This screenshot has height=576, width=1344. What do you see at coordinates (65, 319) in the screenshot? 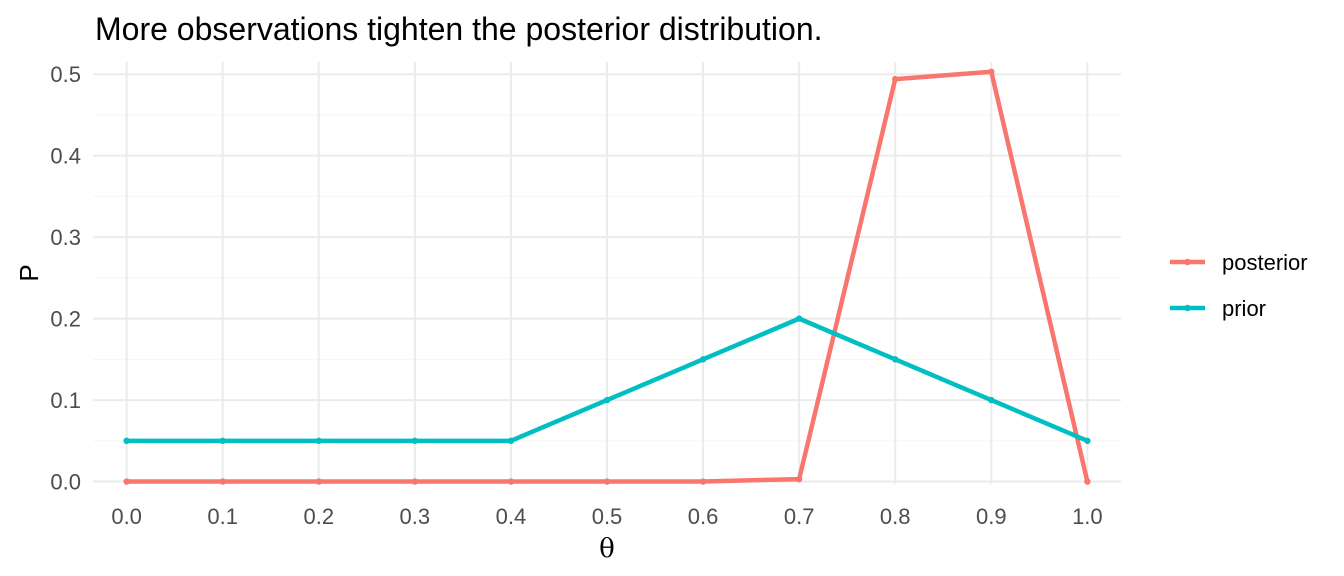
I see `y-tick-label: 0.2` at bounding box center [65, 319].